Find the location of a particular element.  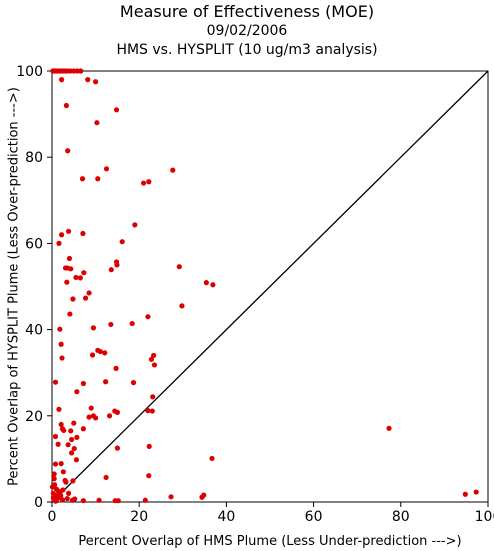

chart-title: Measure of Effectiveness (MOE) is located at coordinates (247, 11).